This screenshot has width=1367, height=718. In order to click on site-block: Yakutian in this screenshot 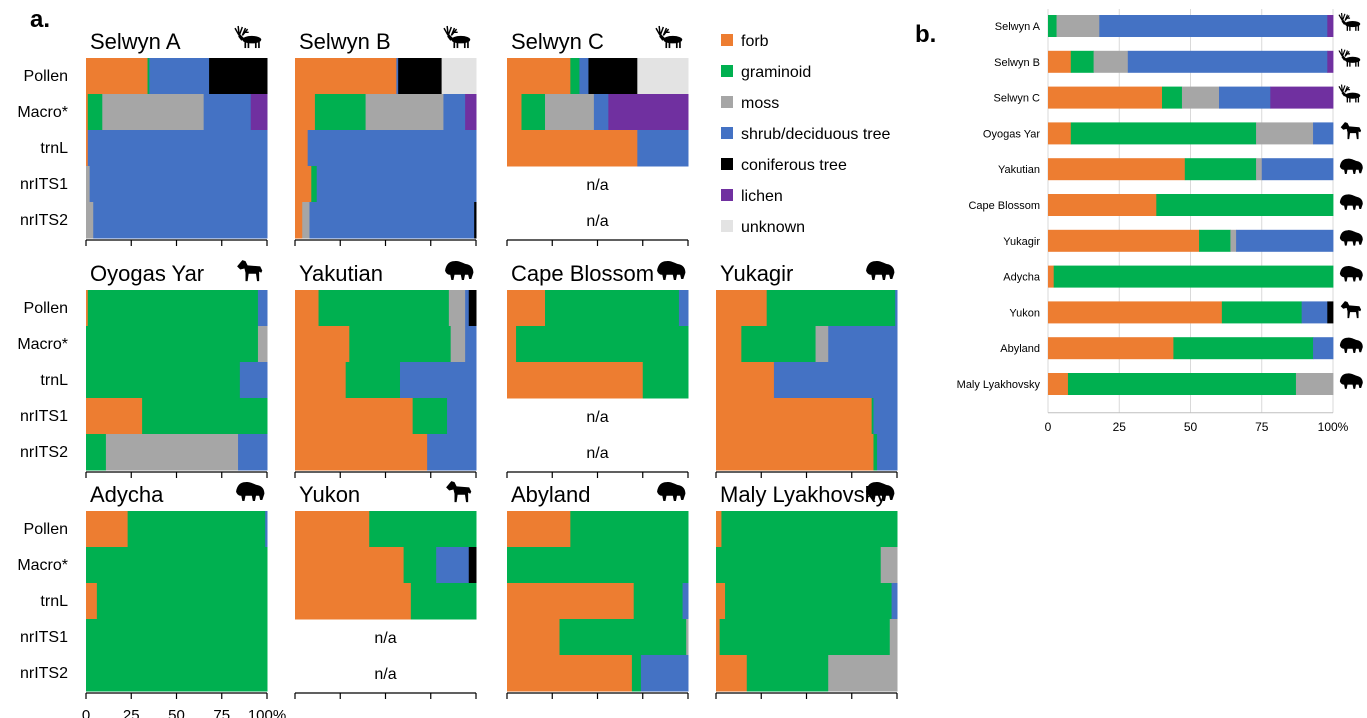, I will do `click(386, 369)`.